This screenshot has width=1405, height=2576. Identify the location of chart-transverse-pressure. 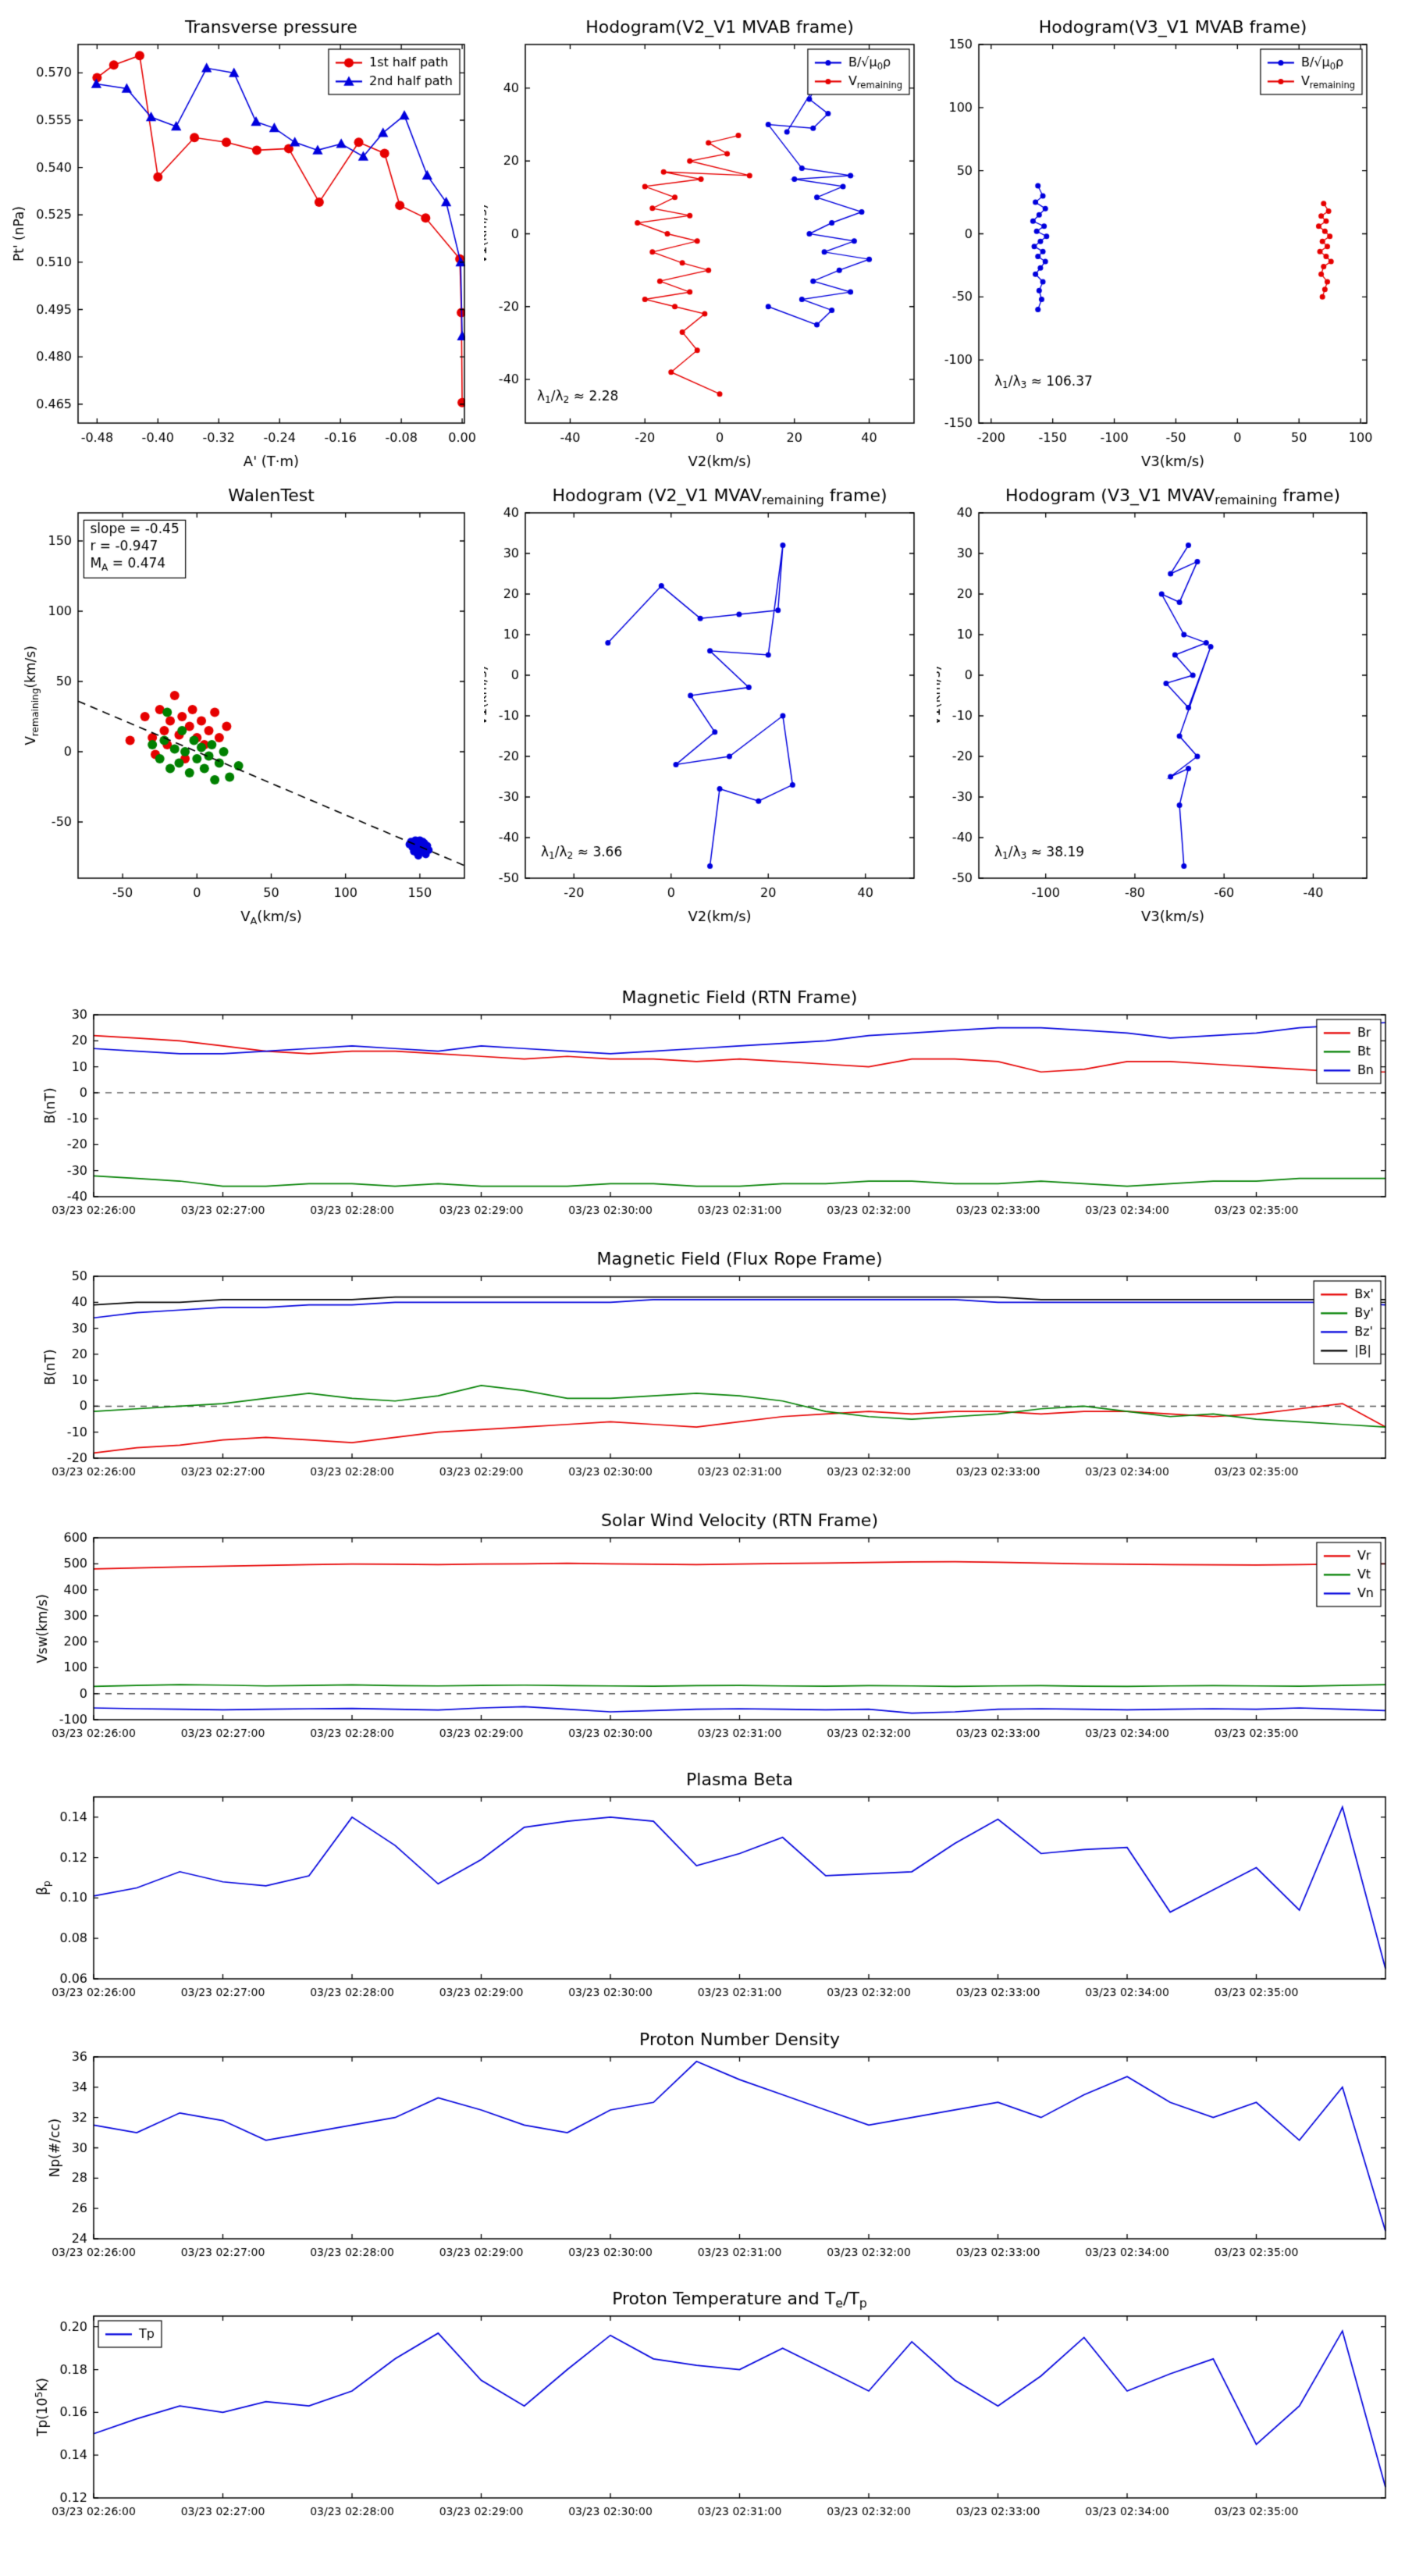
(242, 238).